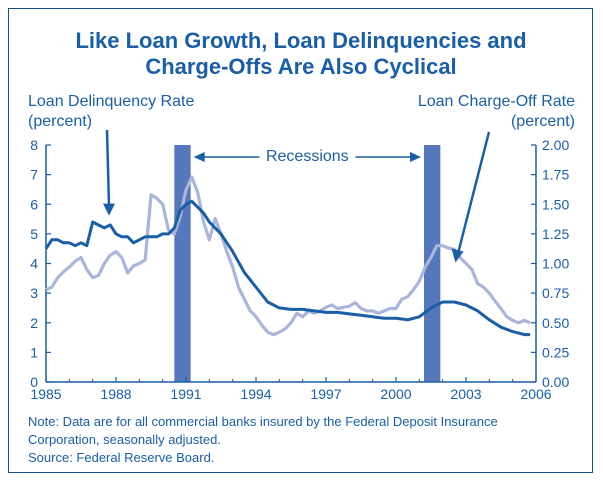 This screenshot has width=603, height=481. What do you see at coordinates (555, 352) in the screenshot?
I see `right-tick-label: 0.25` at bounding box center [555, 352].